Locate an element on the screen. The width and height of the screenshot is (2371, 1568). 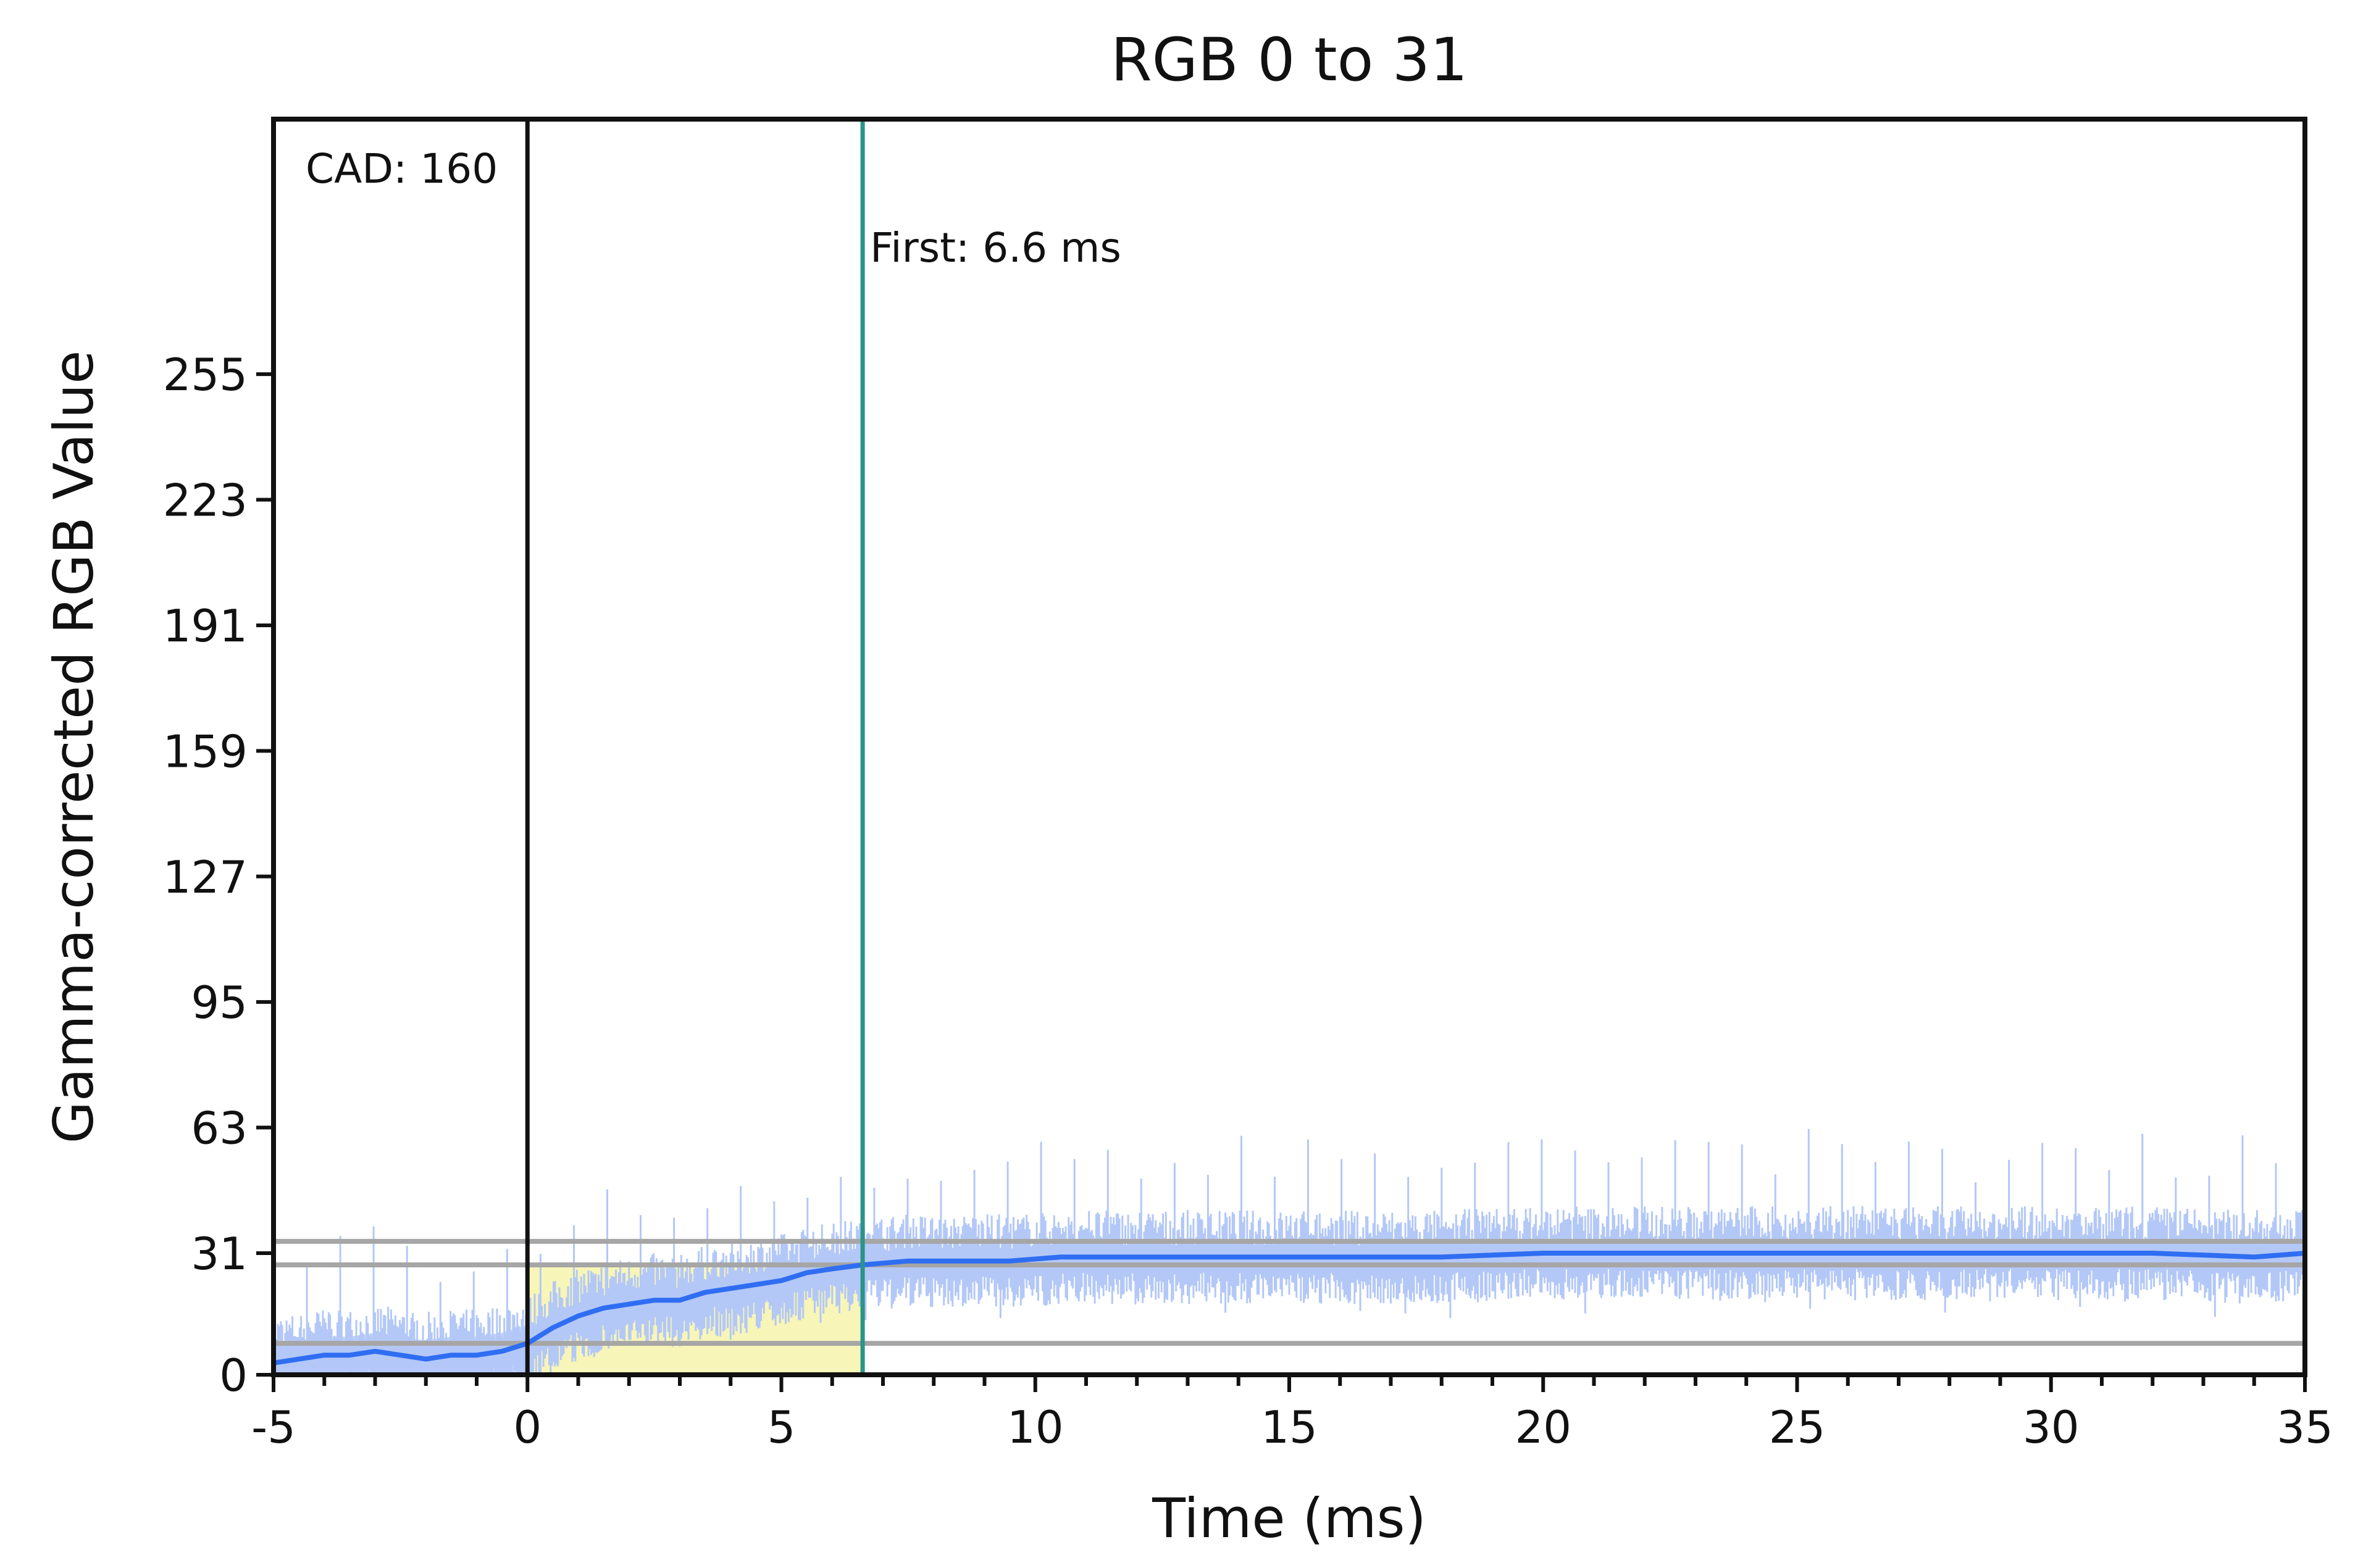
x-axis-label: Time (ms) is located at coordinates (1289, 1518).